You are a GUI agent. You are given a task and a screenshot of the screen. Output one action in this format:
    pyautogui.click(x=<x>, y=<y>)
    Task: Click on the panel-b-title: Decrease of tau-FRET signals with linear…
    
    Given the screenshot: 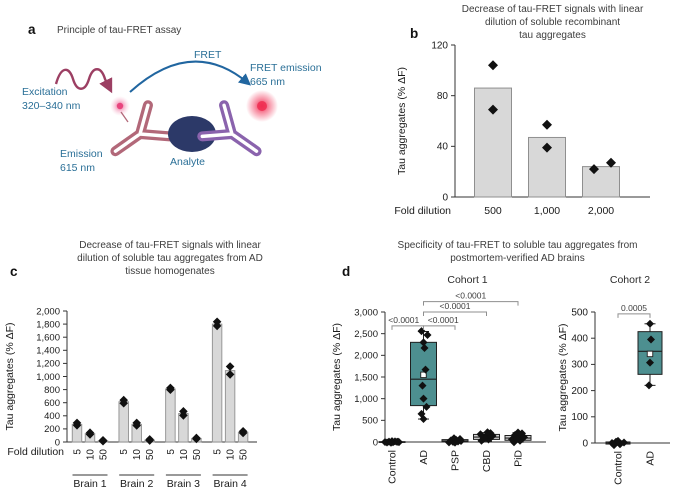 What is the action you would take?
    pyautogui.click(x=552, y=22)
    